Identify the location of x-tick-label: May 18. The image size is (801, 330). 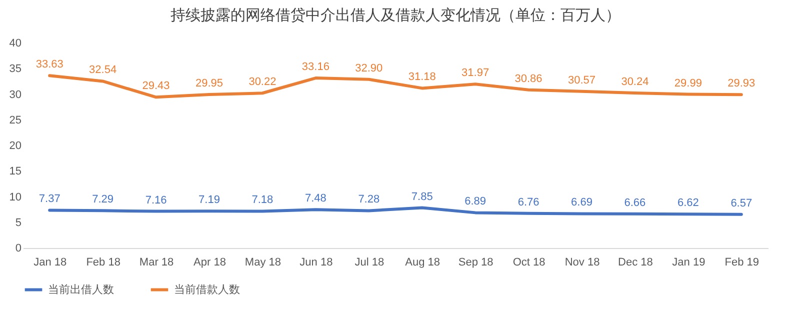
(263, 262).